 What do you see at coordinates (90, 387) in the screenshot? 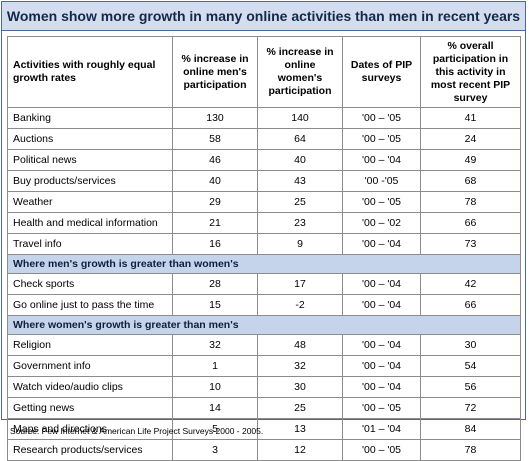
I see `activity-cell: Watch video/audio clips` at bounding box center [90, 387].